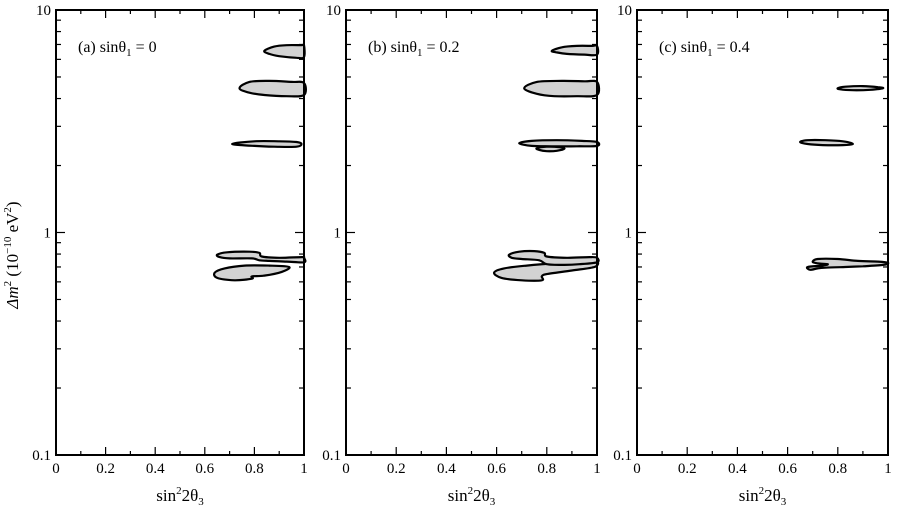  I want to click on y-axis-title: Δm2 (10−10 eV2), so click(12, 255).